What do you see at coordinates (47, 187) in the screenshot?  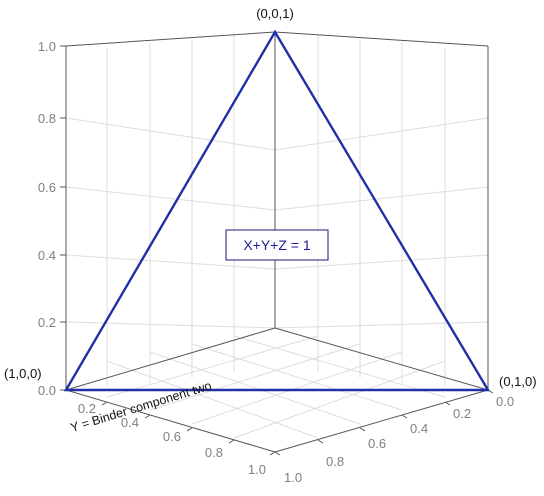 I see `z-tick-label: 0.6` at bounding box center [47, 187].